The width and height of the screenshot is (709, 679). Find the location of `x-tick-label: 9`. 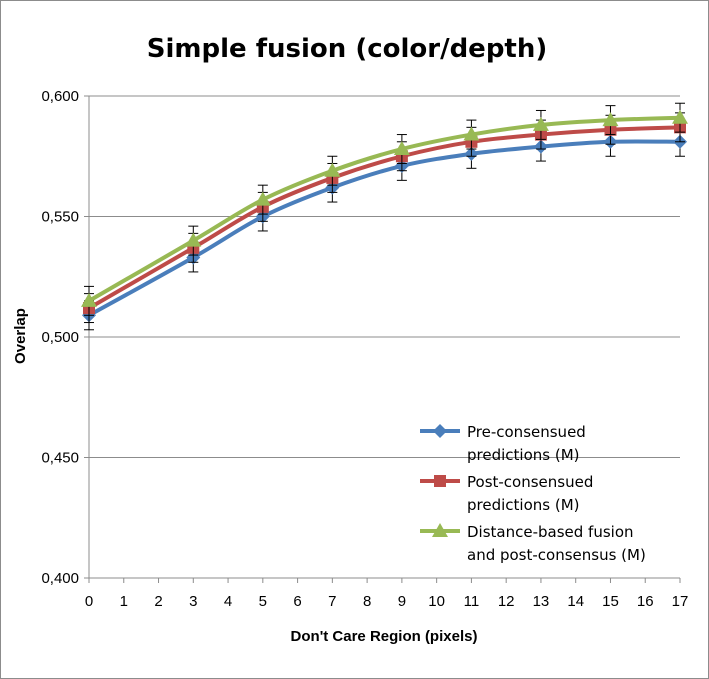

x-tick-label: 9 is located at coordinates (402, 601).